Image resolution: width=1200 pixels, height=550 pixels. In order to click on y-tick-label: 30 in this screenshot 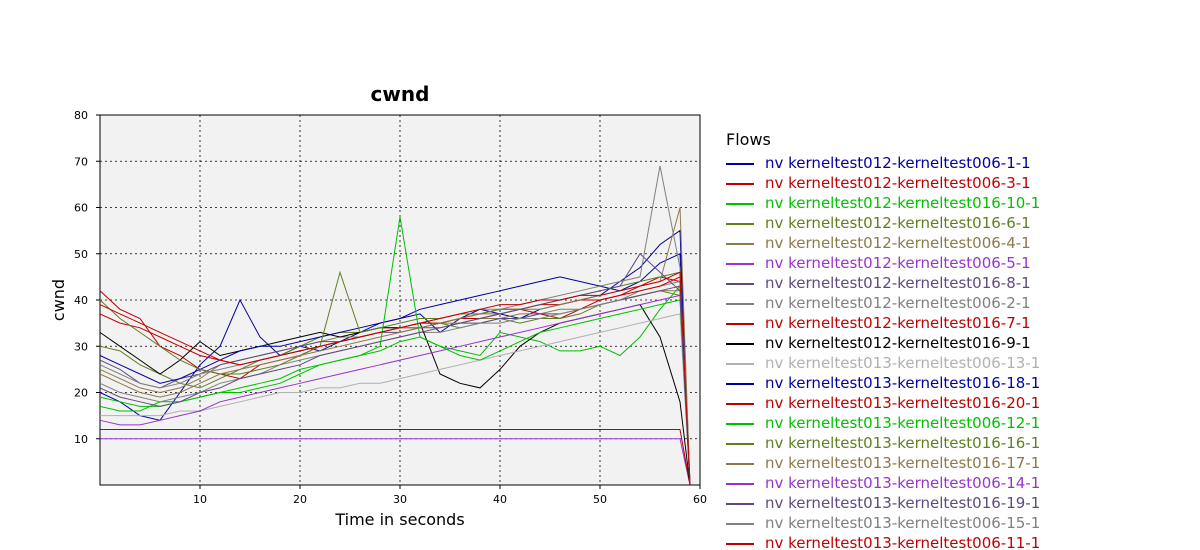, I will do `click(81, 346)`.